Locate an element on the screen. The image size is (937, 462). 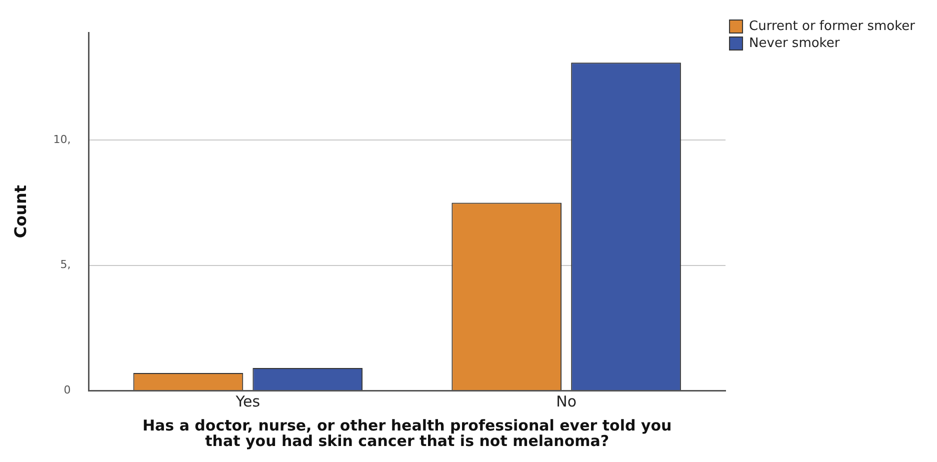
legend-label: Never smoker is located at coordinates (794, 43).